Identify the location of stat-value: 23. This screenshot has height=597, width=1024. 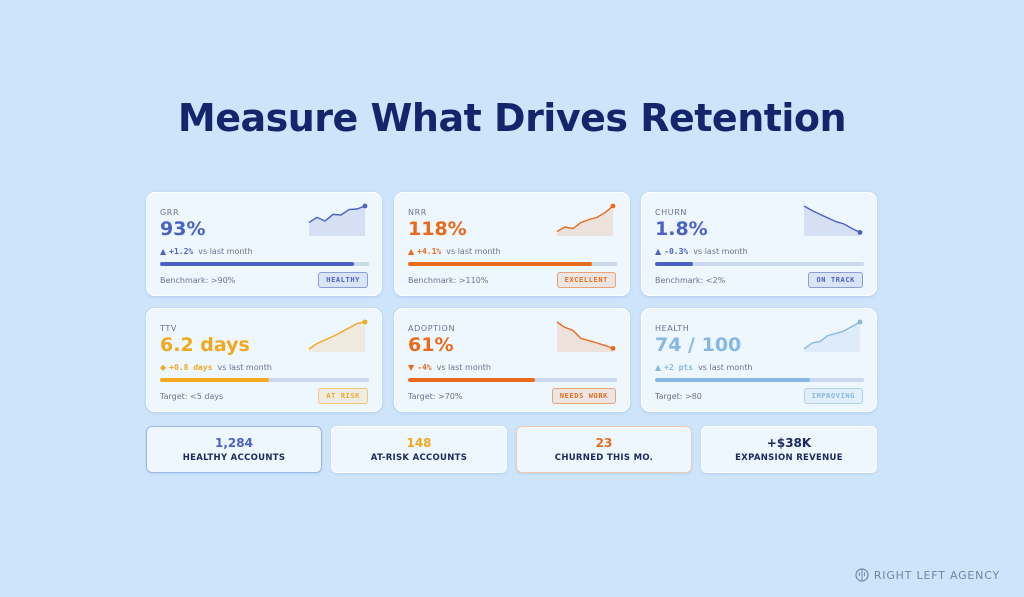
(604, 443).